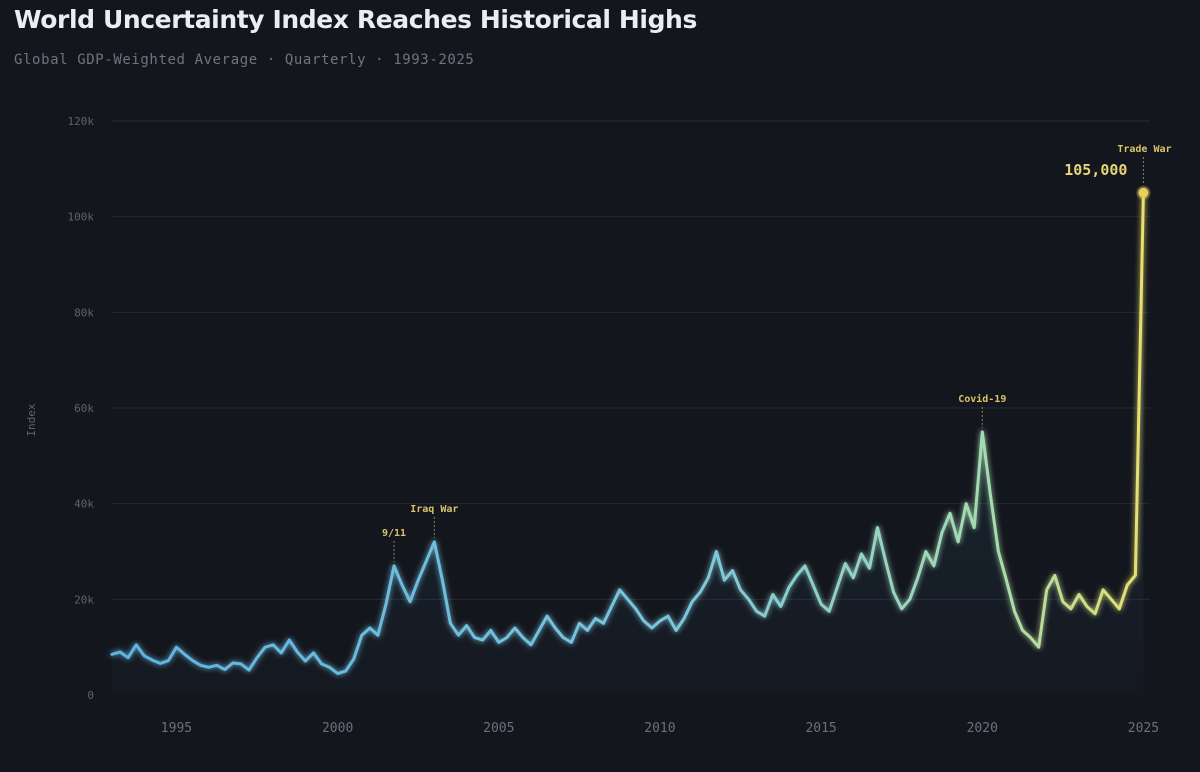 The height and width of the screenshot is (772, 1200). I want to click on annotation-label: Covid-19, so click(982, 399).